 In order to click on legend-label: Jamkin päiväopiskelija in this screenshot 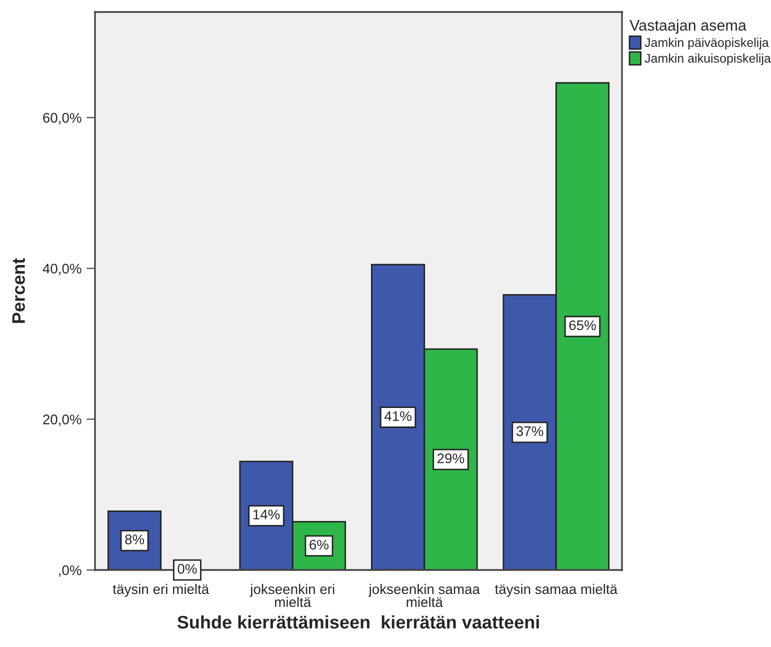, I will do `click(706, 44)`.